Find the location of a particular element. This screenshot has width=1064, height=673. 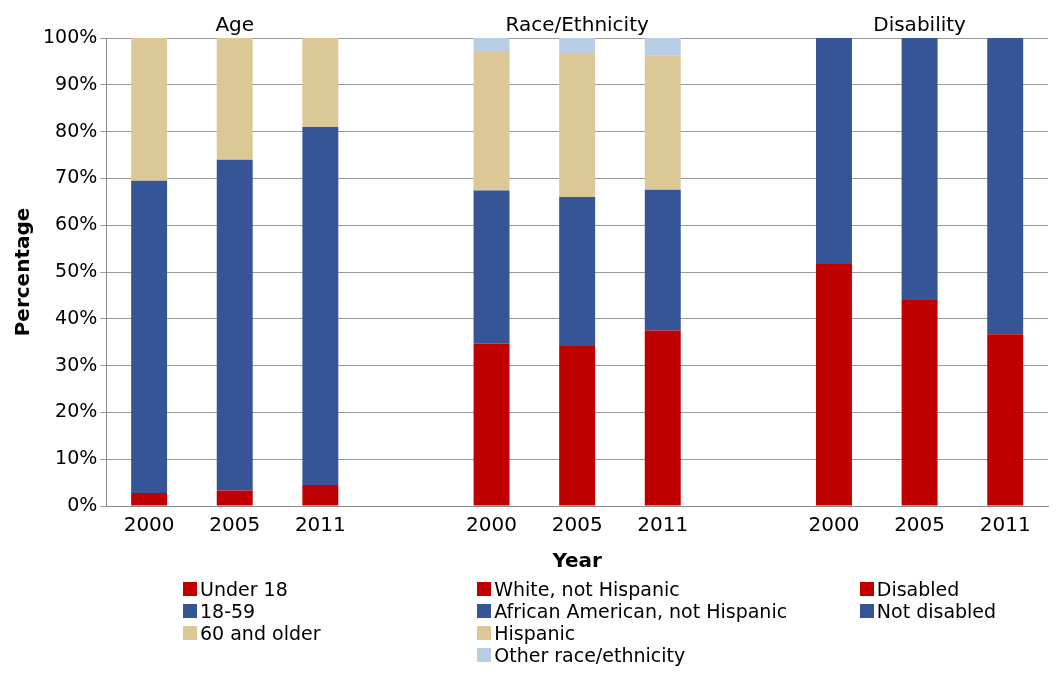

legend-label: 18-59 is located at coordinates (228, 611).